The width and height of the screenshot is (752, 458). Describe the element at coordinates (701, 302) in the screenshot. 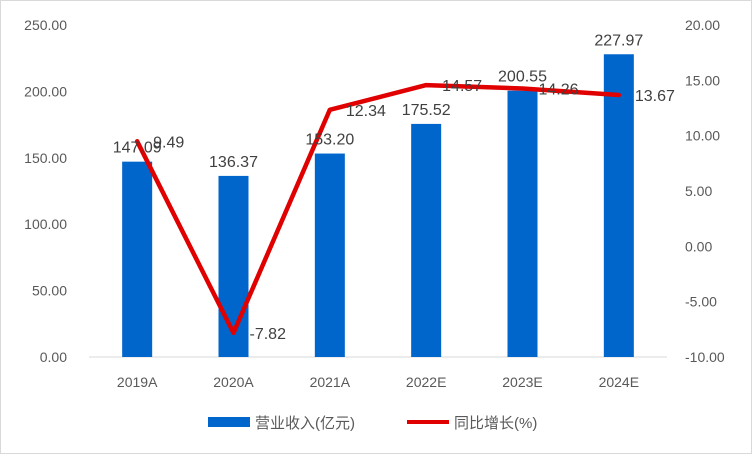

I see `right-tick-label: -5.00` at that location.